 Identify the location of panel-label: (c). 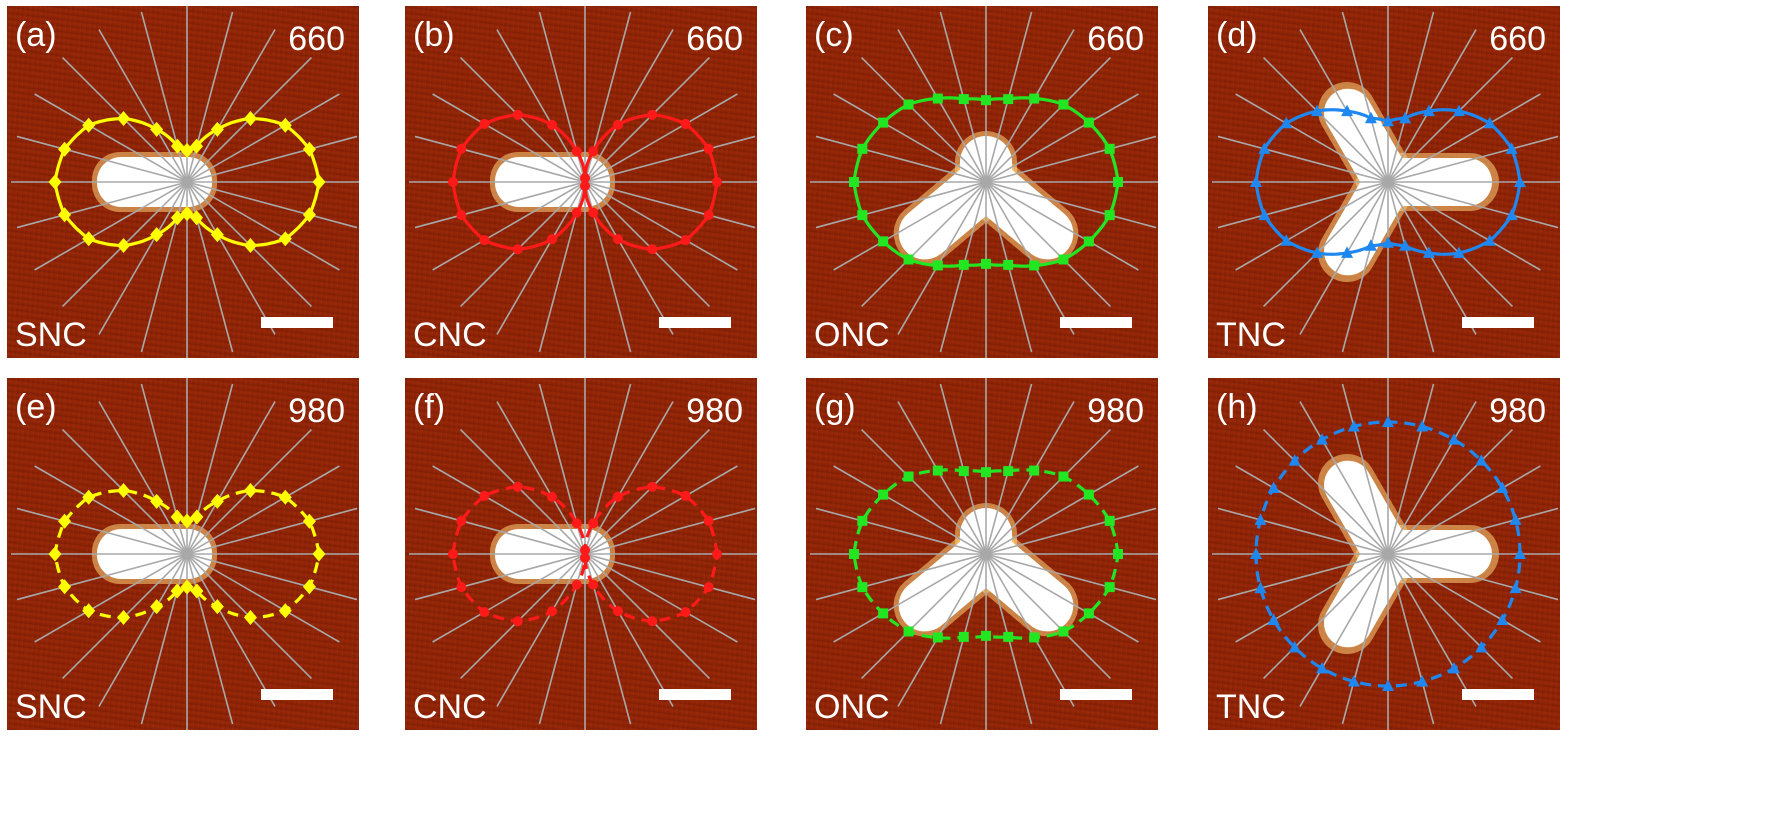
(834, 35).